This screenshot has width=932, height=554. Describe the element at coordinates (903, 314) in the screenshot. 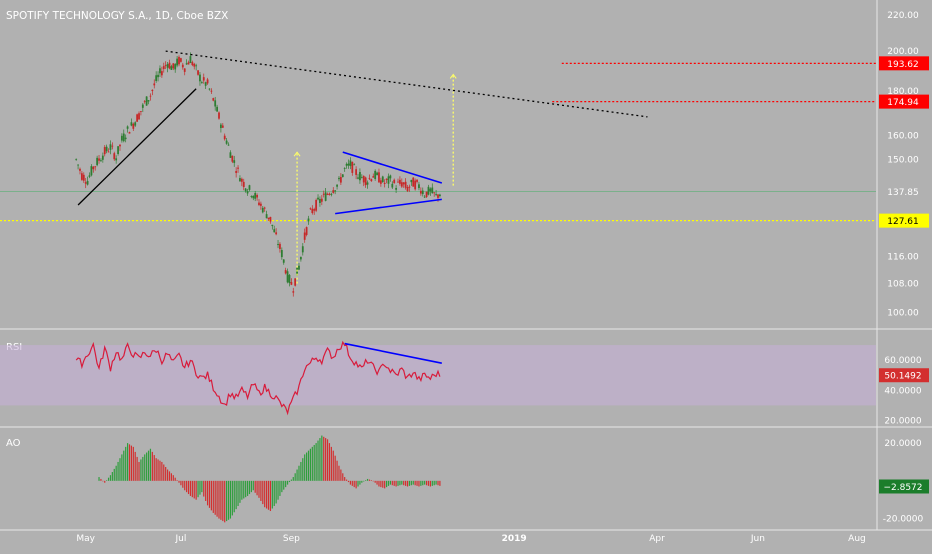

I see `price-tick-label: 100.00` at that location.